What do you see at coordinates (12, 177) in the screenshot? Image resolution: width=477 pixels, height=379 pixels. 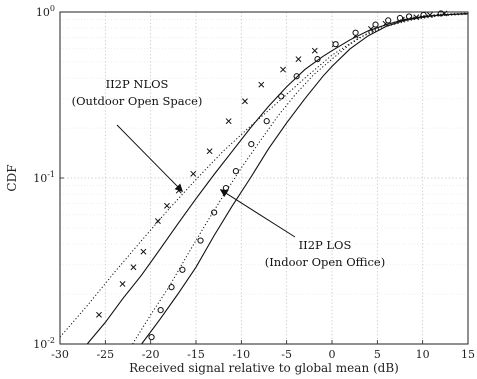 I see `y-axis-label: CDF` at bounding box center [12, 177].